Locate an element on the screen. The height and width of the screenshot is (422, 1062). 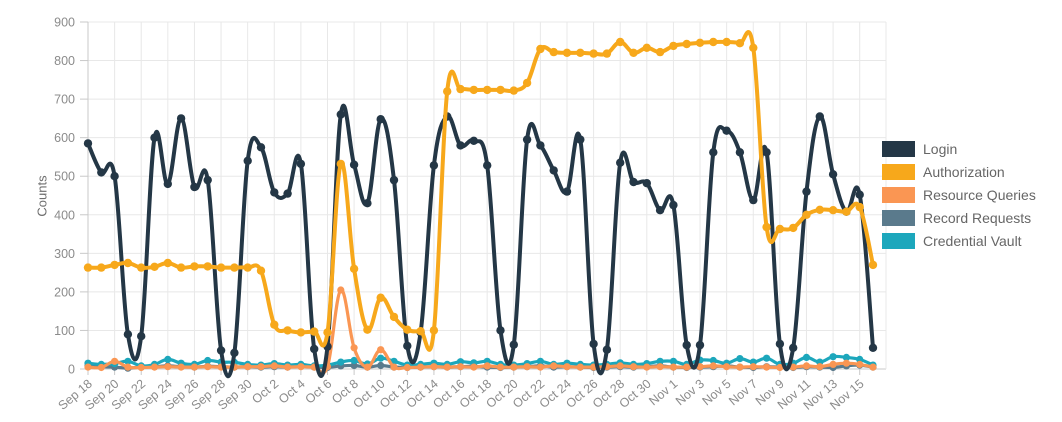
y-tick-label: 0 is located at coordinates (71, 370).